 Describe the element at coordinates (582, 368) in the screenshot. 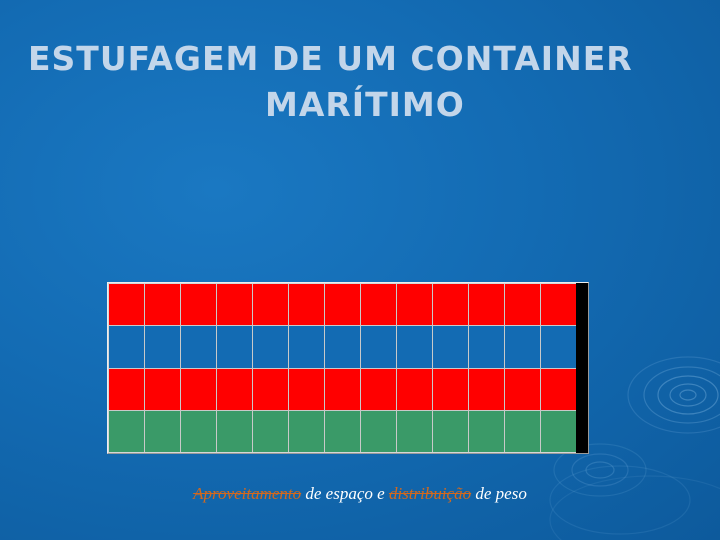

I see `container-door` at that location.